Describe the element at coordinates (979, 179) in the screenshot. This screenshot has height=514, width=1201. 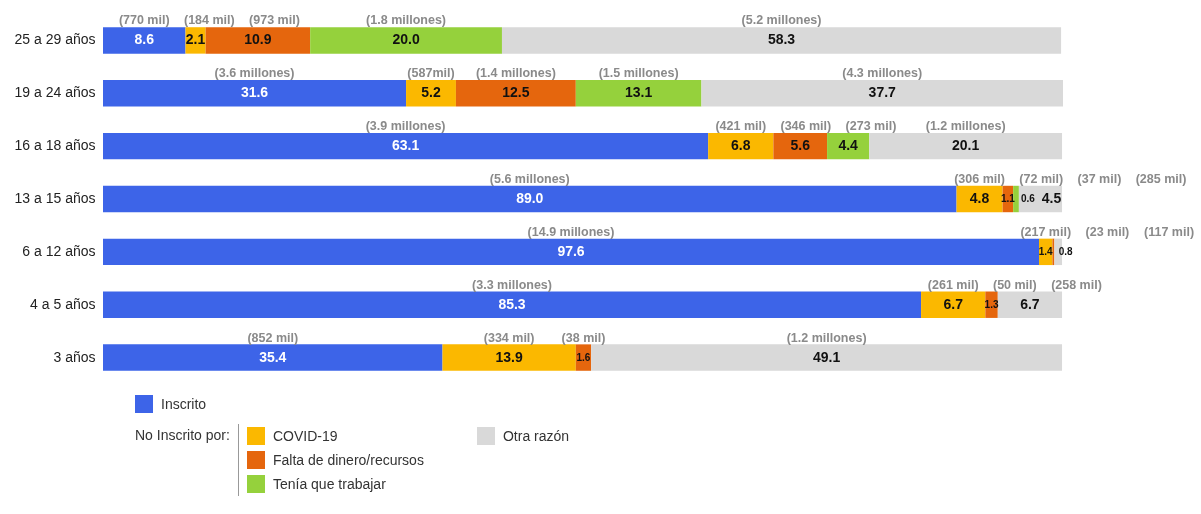
I see `annotation: (306 mil)` at that location.